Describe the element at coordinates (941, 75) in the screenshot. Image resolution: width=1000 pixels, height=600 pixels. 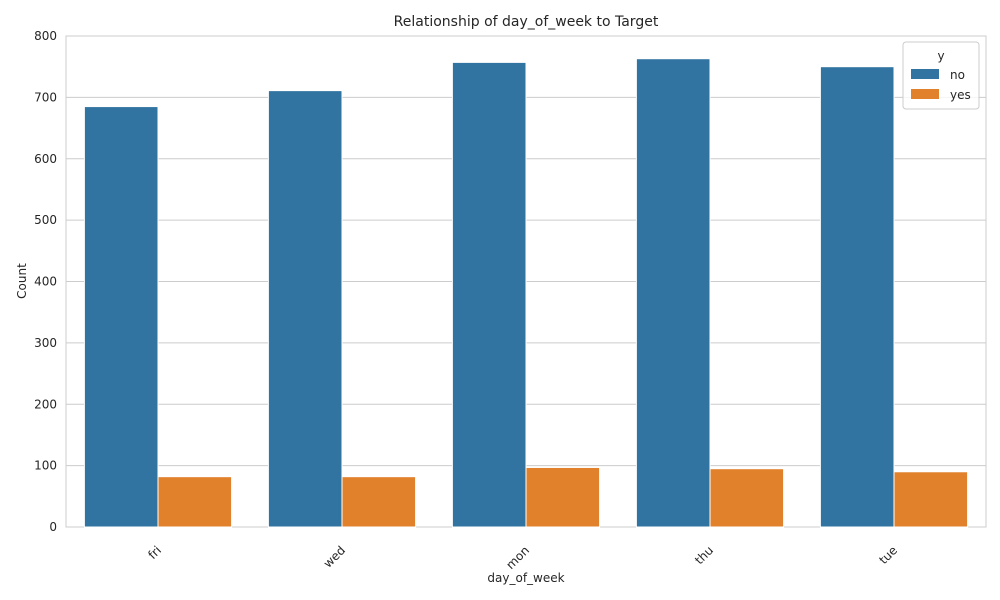
I see `legend: y no yes` at that location.